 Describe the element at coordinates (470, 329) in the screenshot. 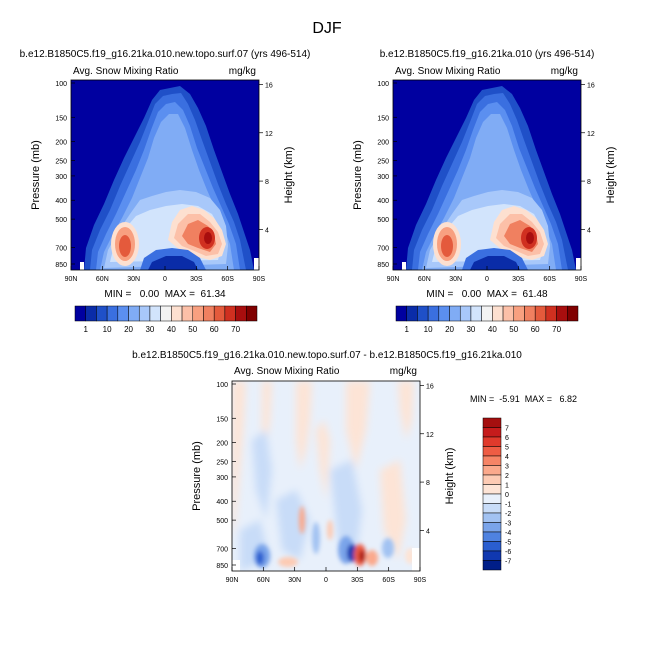

I see `colorbar-label: 30` at that location.